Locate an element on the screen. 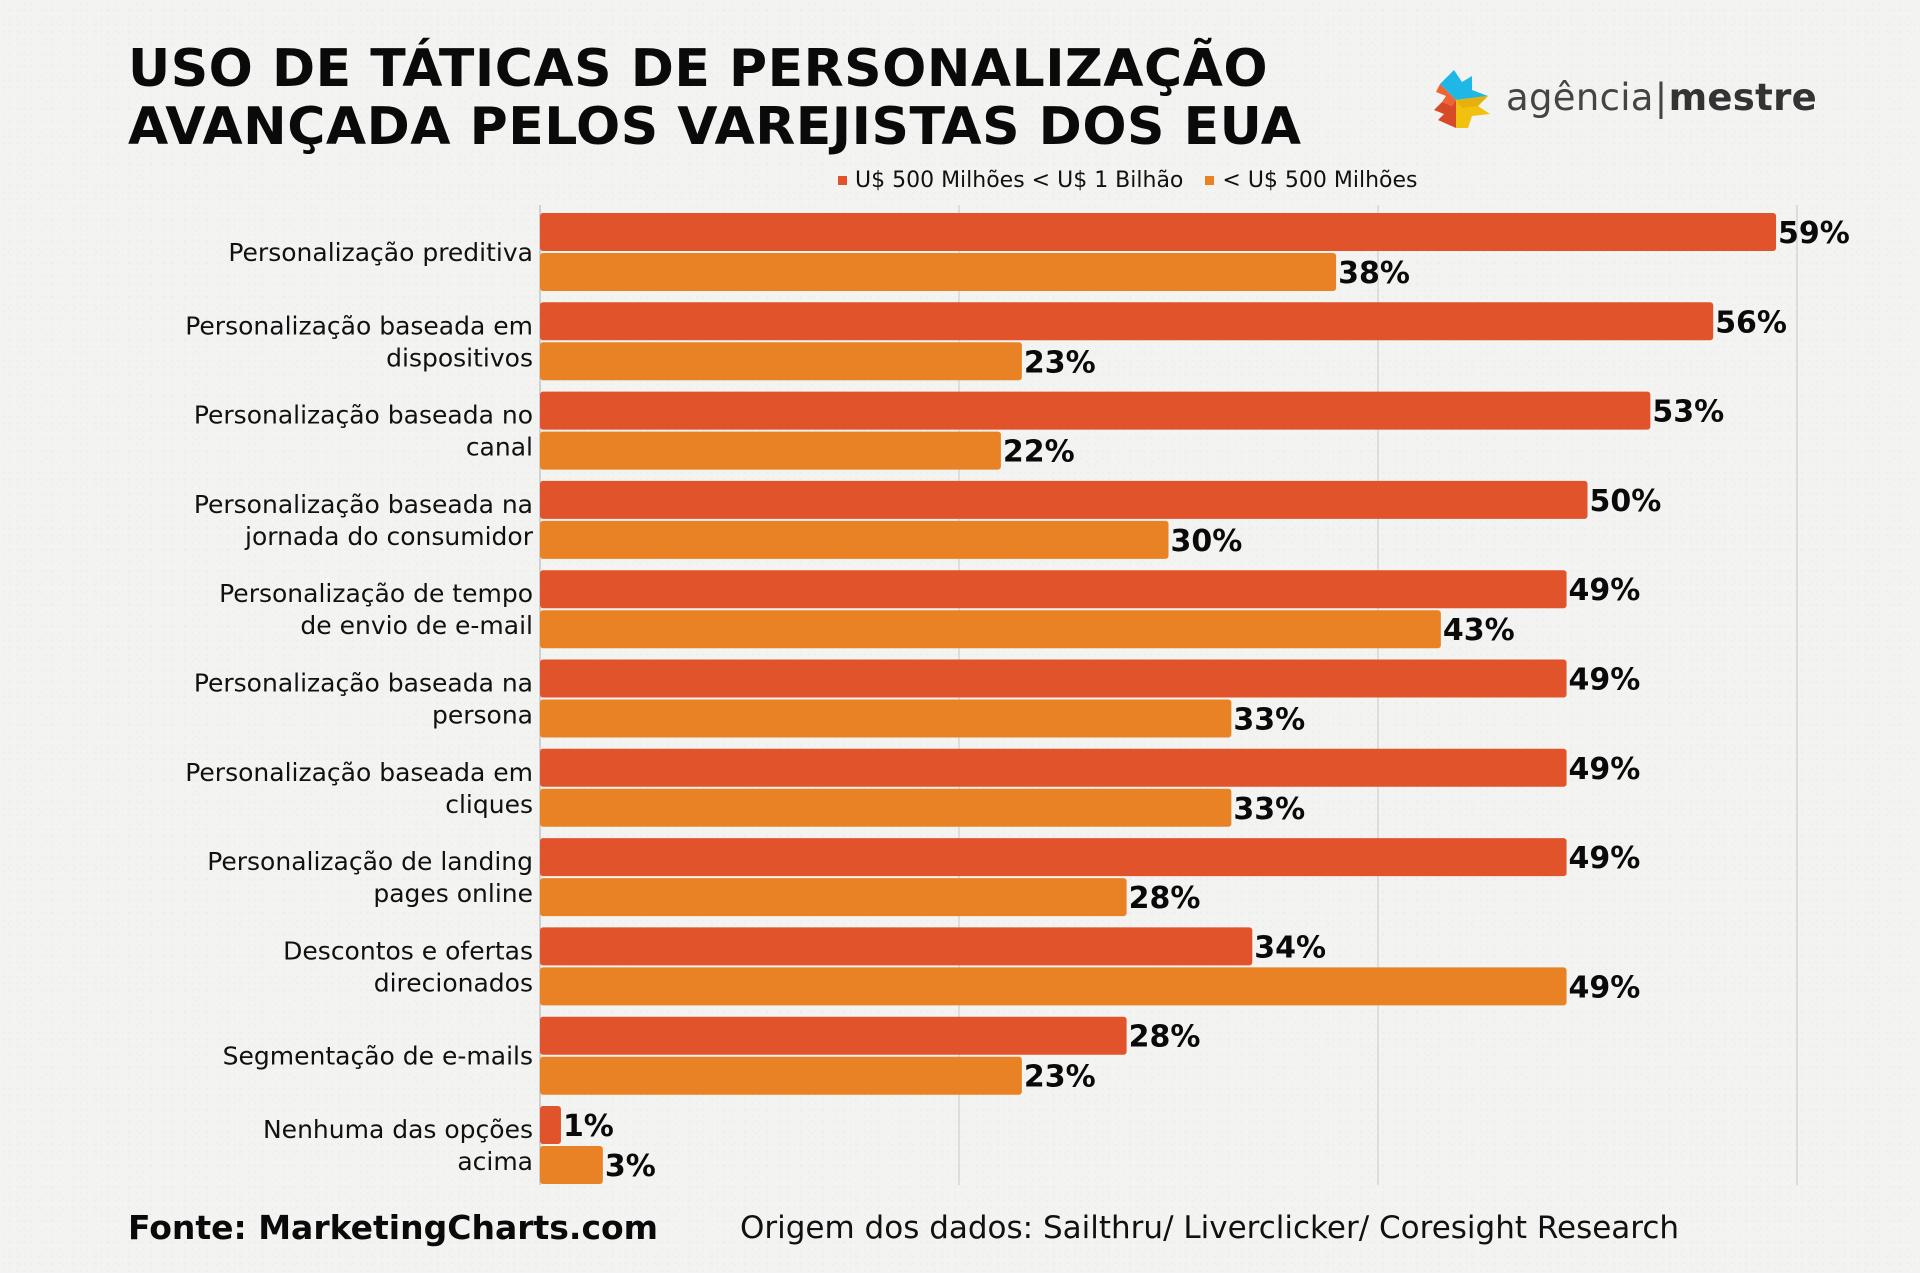  value-label-9-series-2: 49% is located at coordinates (1605, 987).